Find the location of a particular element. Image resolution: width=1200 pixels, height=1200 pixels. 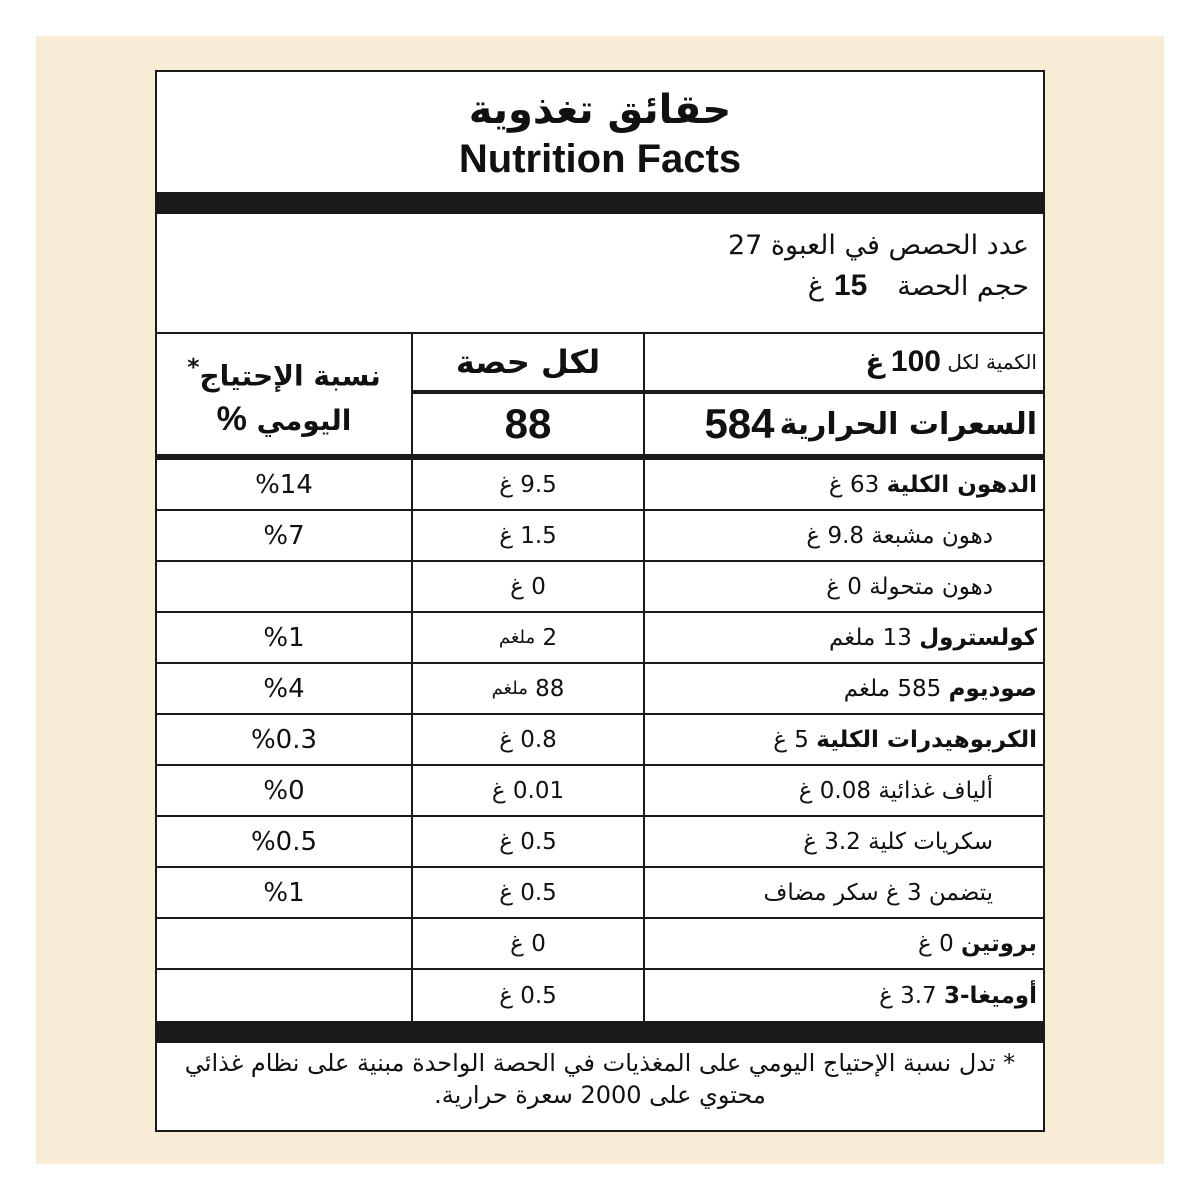

nutrient-name-bold: كولسترول is located at coordinates (978, 637).